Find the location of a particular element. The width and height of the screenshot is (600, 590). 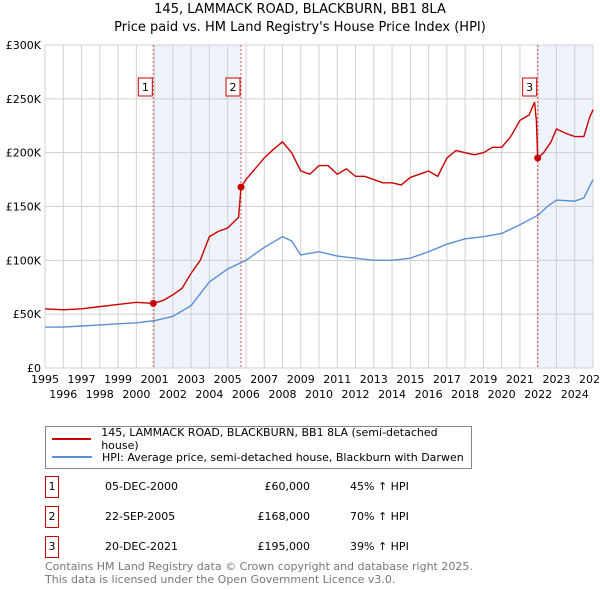

x-tick-label: 2014 is located at coordinates (392, 394).